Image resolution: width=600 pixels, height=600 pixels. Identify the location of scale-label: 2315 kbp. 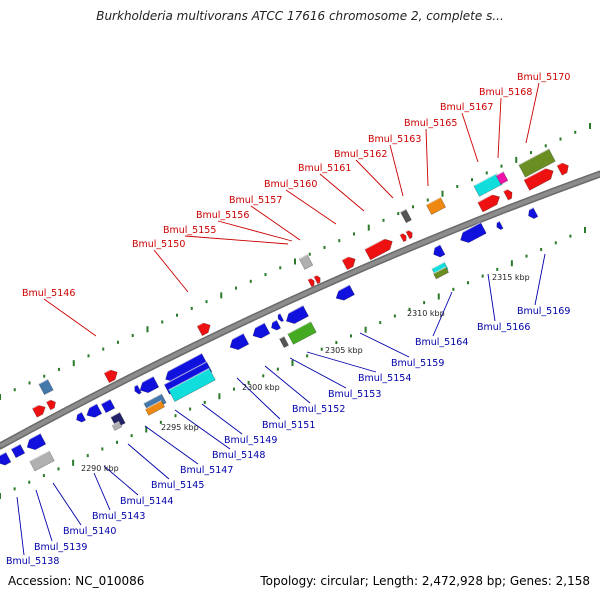
(511, 277).